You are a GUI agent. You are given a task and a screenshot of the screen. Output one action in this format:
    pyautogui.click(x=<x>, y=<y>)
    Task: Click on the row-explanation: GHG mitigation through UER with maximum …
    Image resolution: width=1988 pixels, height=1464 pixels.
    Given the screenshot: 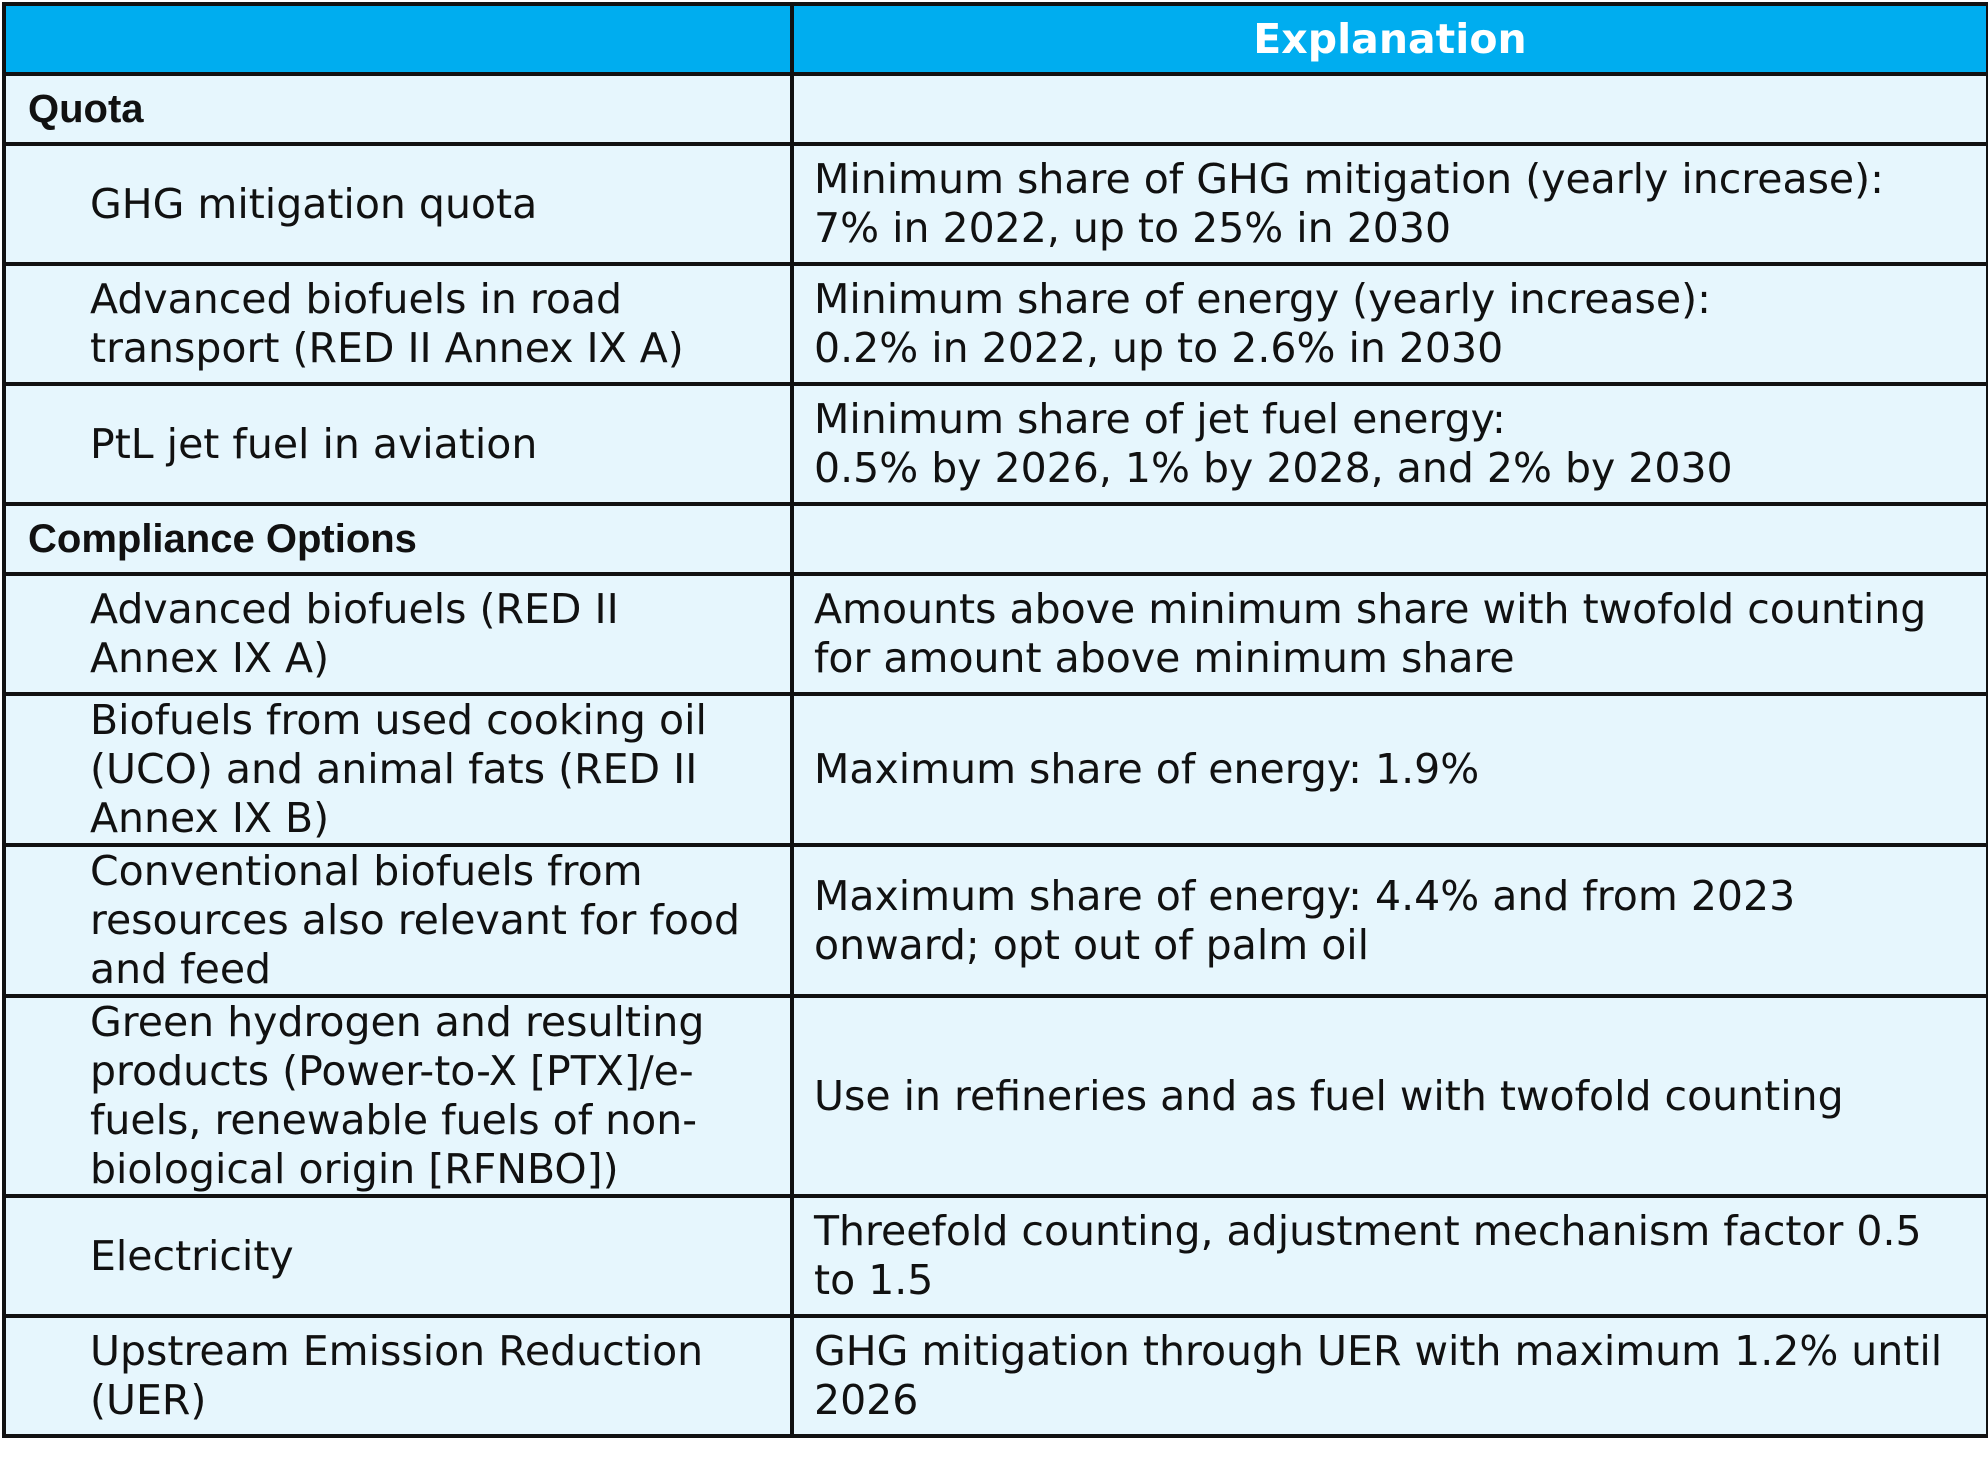 What is the action you would take?
    pyautogui.click(x=1389, y=1376)
    